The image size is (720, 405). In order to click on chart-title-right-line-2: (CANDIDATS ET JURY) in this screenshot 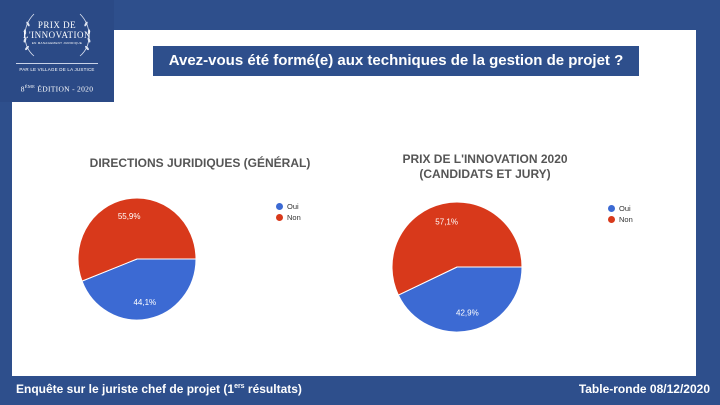, I will do `click(485, 174)`.